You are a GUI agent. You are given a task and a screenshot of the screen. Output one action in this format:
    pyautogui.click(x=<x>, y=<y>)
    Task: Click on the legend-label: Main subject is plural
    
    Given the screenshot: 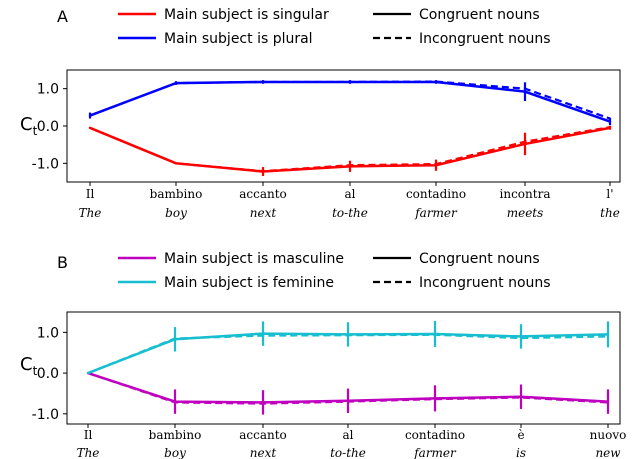 What is the action you would take?
    pyautogui.click(x=238, y=39)
    